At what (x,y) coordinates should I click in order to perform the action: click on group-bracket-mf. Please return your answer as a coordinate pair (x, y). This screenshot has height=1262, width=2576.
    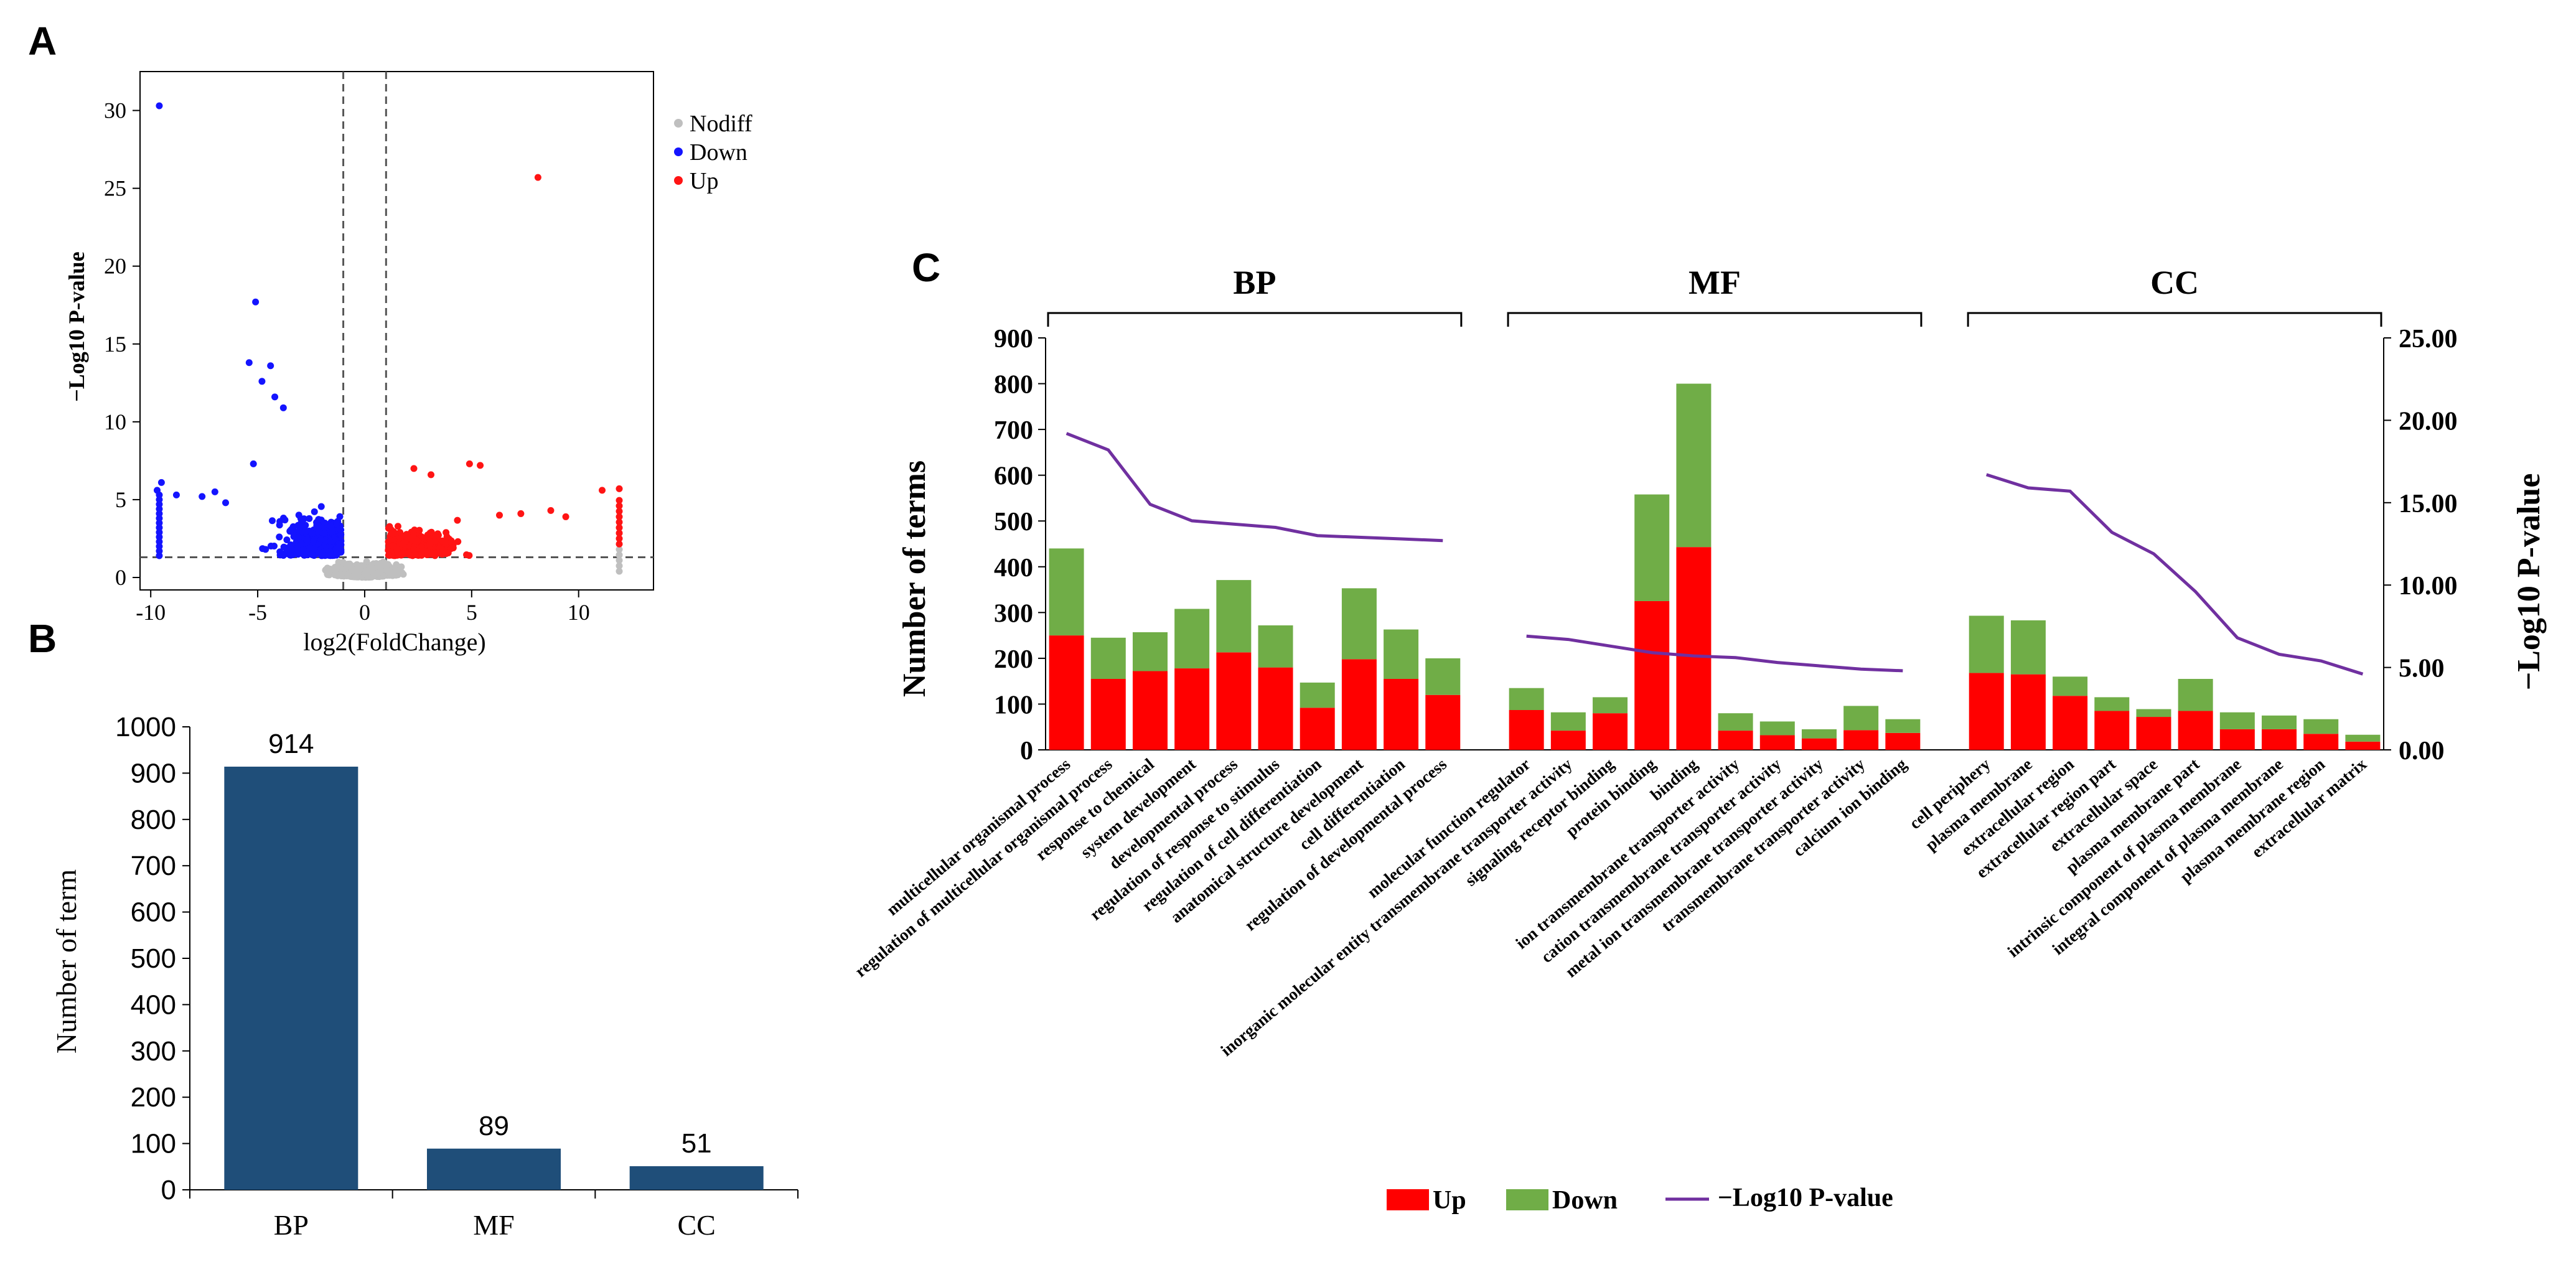
    Looking at the image, I should click on (1715, 319).